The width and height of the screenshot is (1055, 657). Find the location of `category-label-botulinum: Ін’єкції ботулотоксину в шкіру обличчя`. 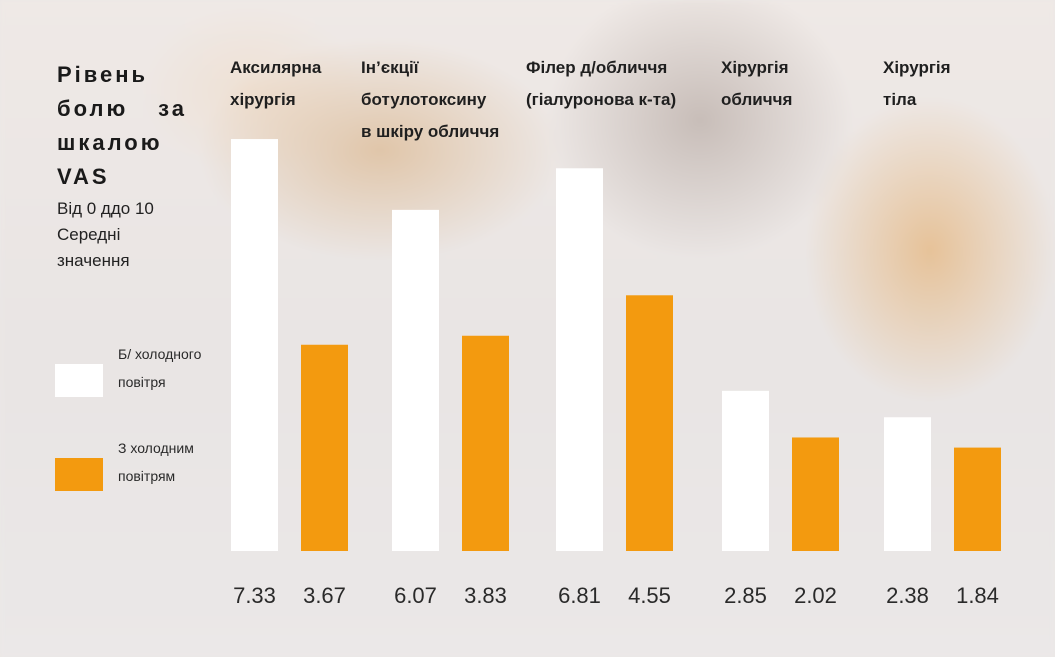

category-label-botulinum: Ін’єкції ботулотоксину в шкіру обличчя is located at coordinates (430, 99).